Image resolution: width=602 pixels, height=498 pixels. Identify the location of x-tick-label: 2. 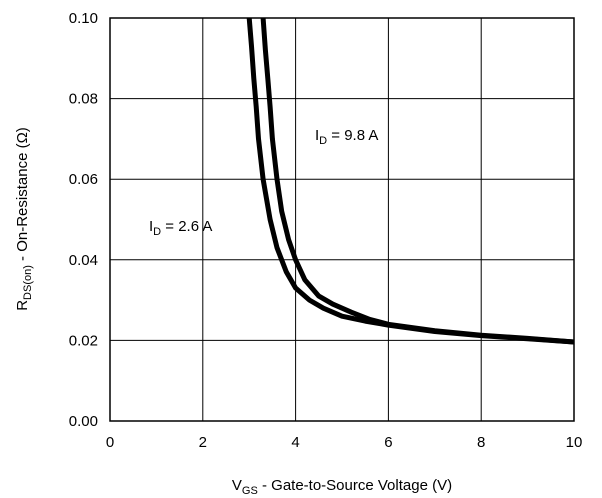
(203, 442).